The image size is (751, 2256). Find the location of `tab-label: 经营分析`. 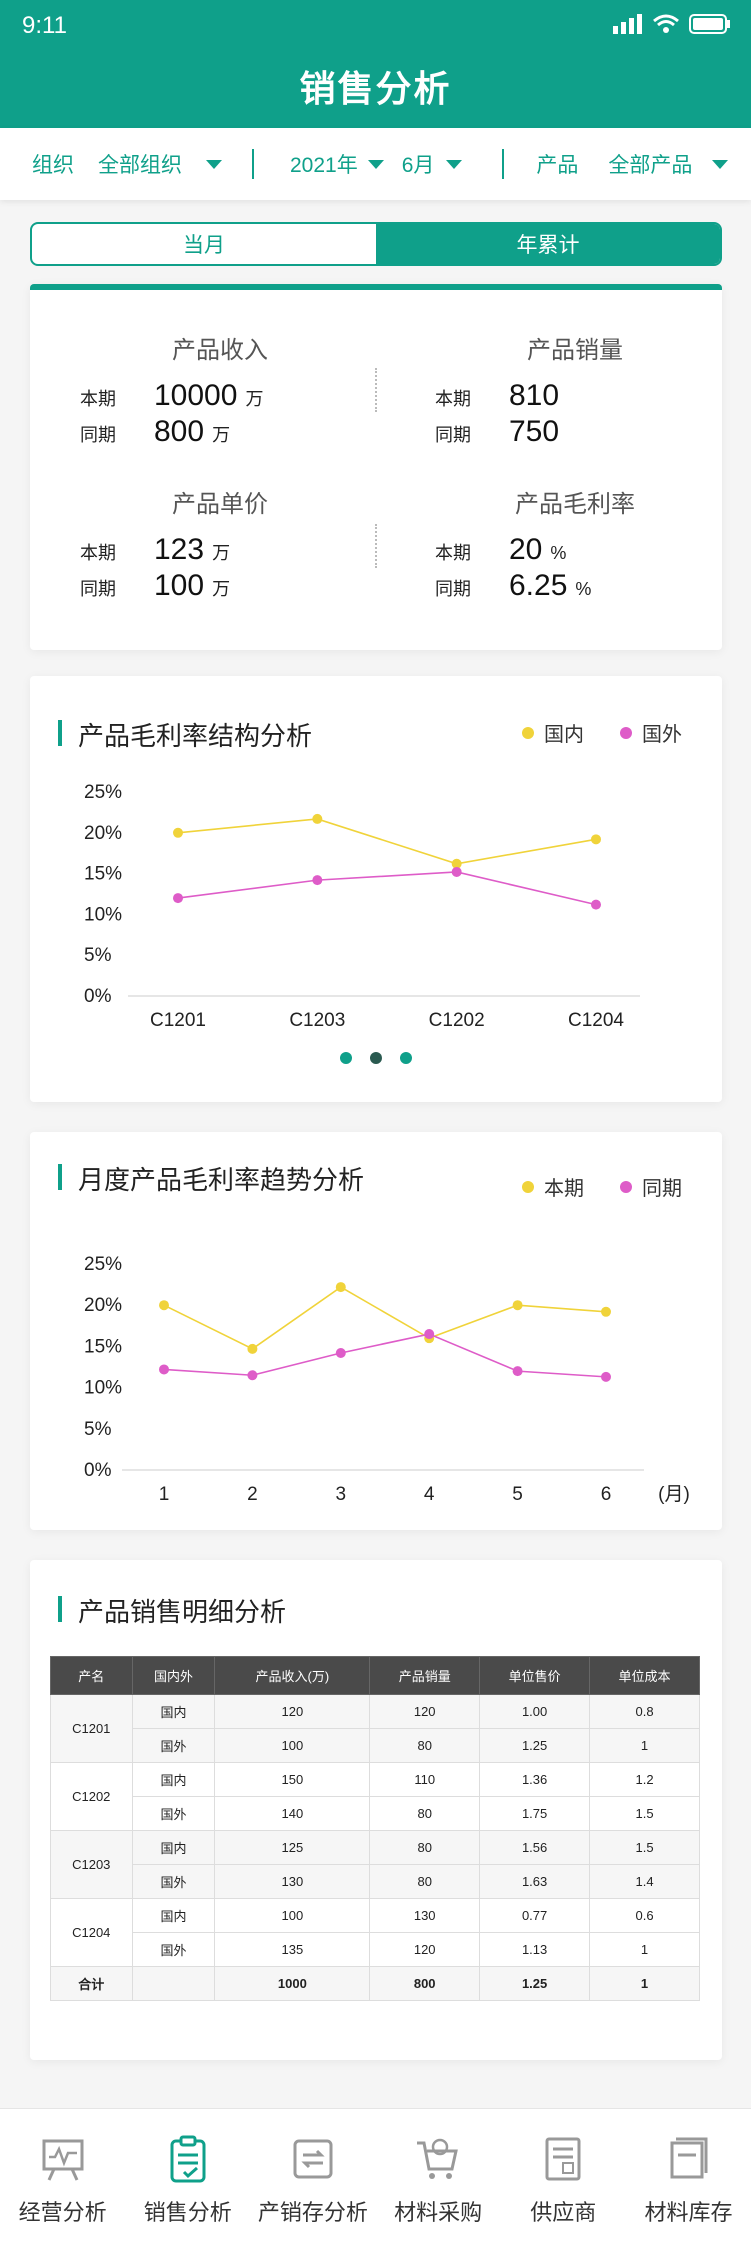

tab-label: 经营分析 is located at coordinates (62, 2212).